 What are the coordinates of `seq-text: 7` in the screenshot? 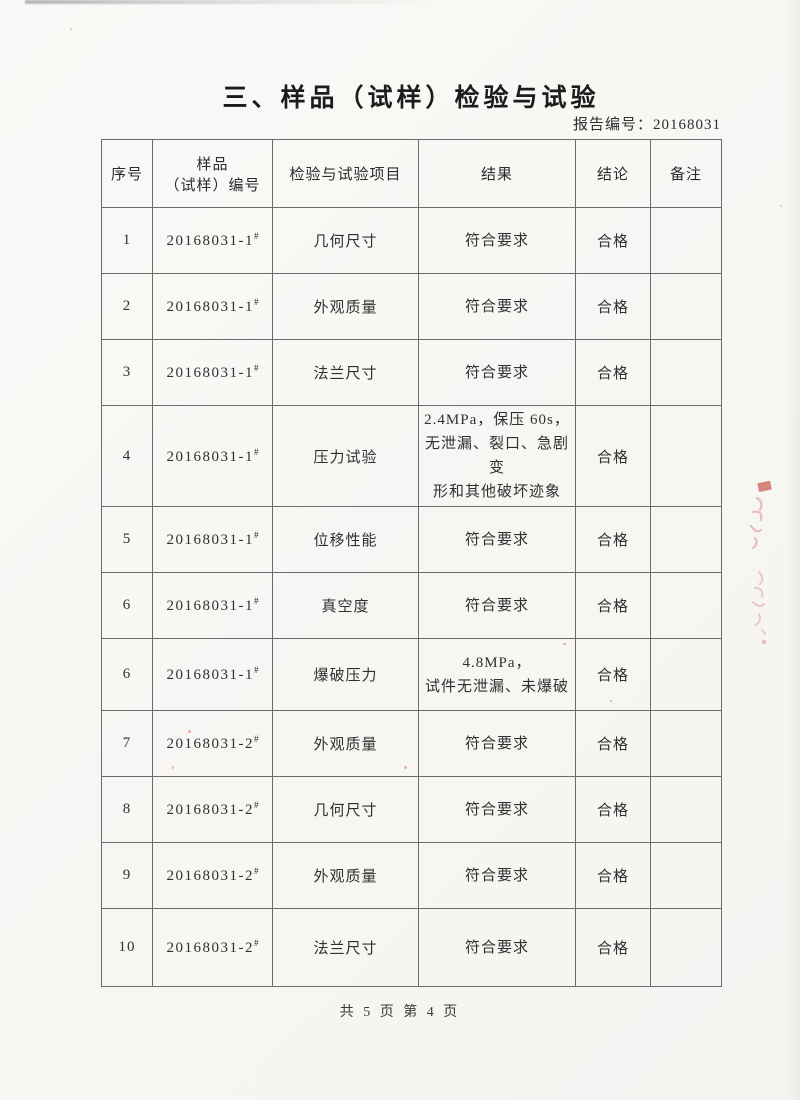 It's located at (127, 743).